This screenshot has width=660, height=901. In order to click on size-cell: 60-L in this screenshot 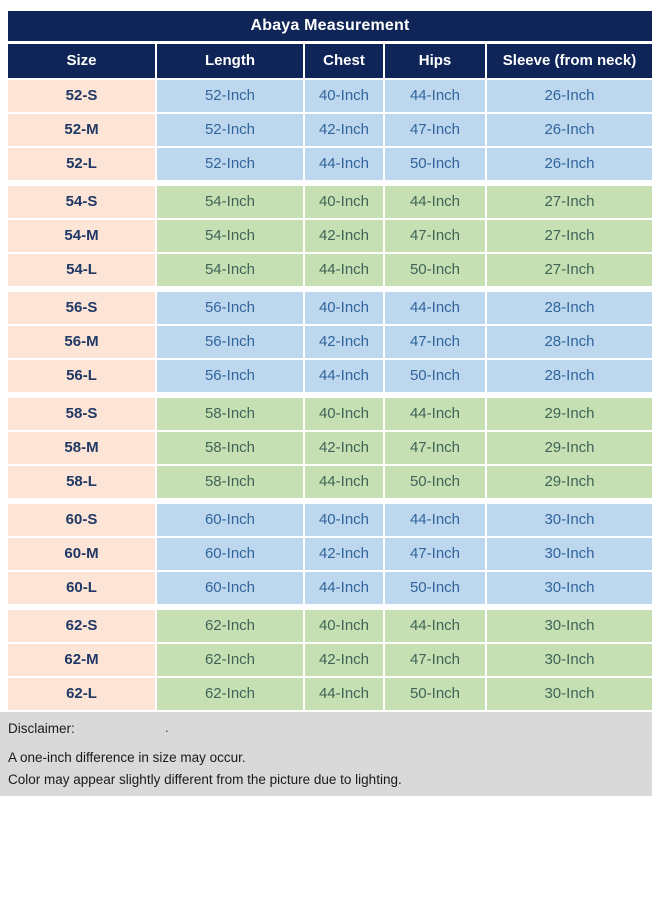, I will do `click(81, 588)`.